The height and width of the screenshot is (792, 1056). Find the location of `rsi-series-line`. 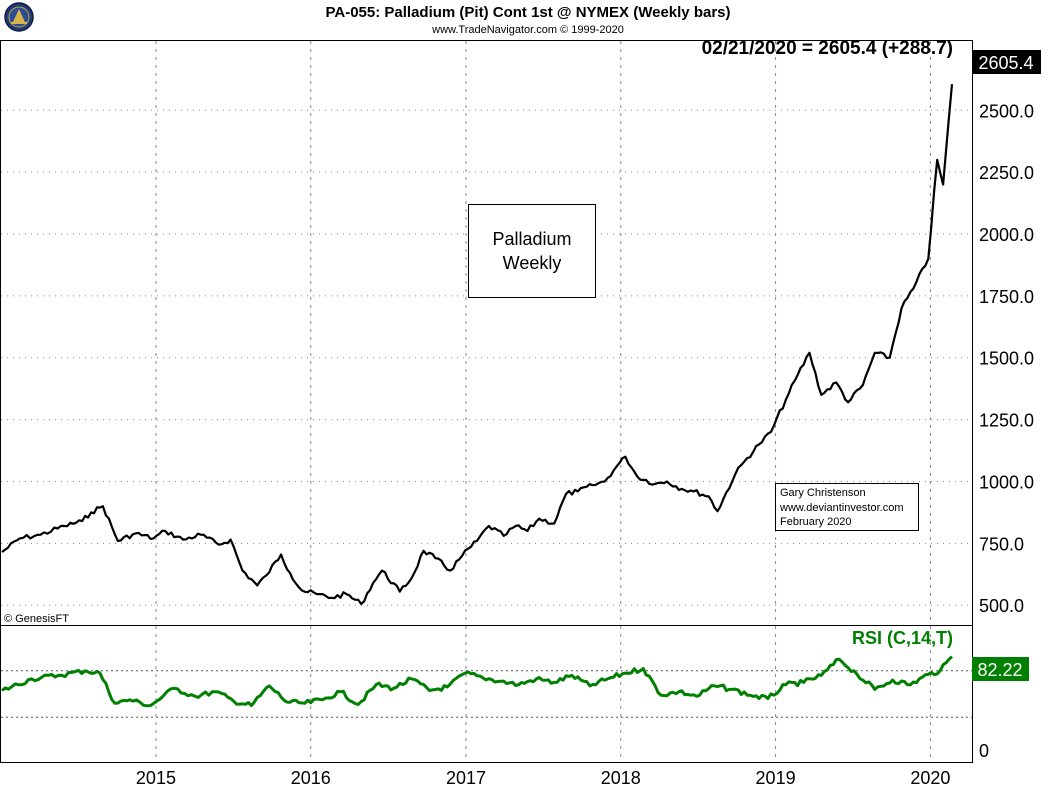

rsi-series-line is located at coordinates (477, 681).